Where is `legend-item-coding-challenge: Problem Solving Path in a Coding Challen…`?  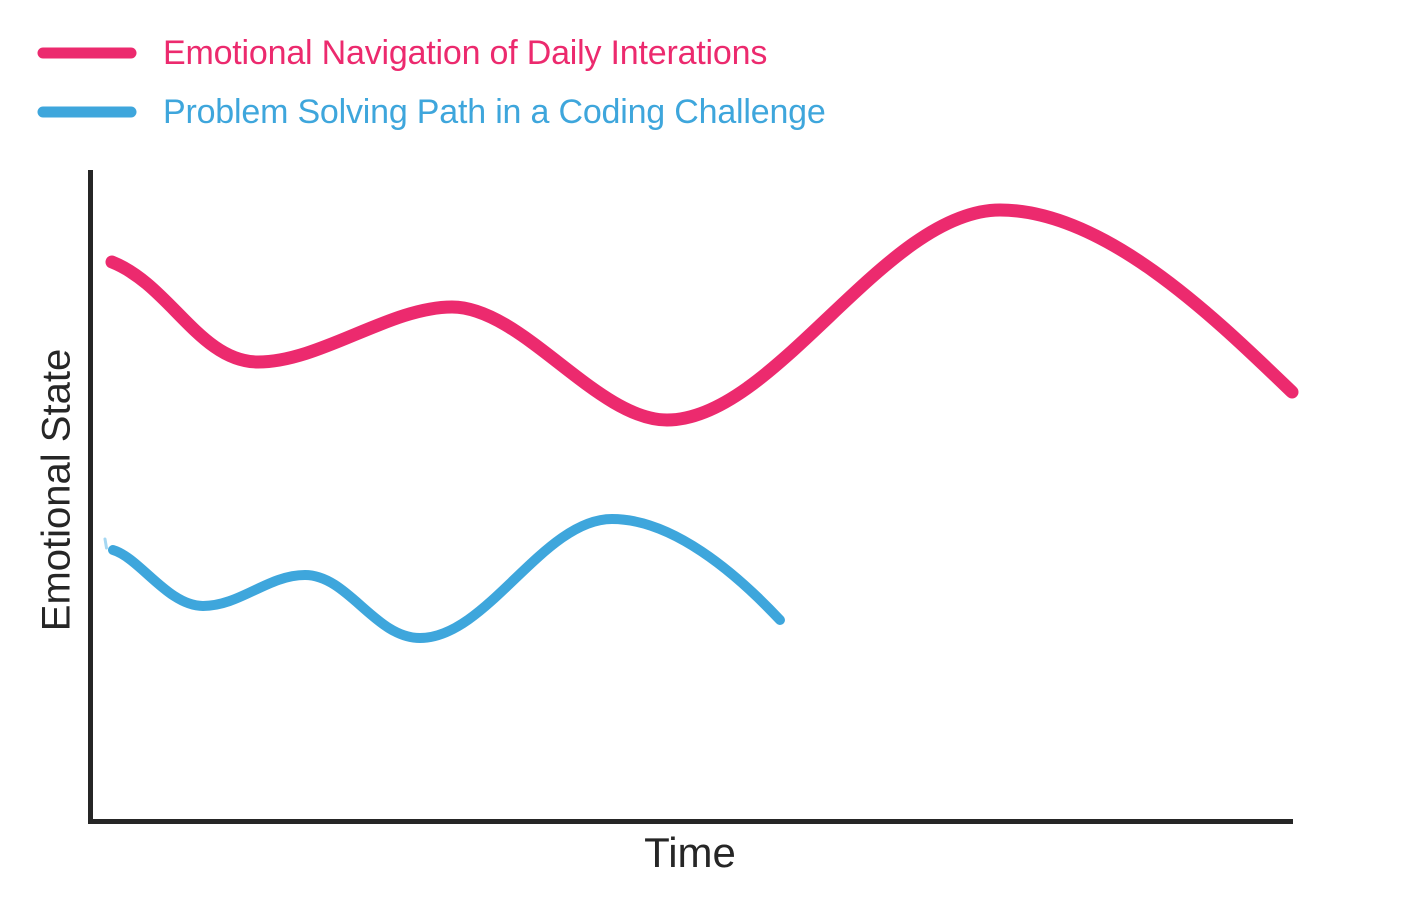 legend-item-coding-challenge: Problem Solving Path in a Coding Challen… is located at coordinates (431, 112).